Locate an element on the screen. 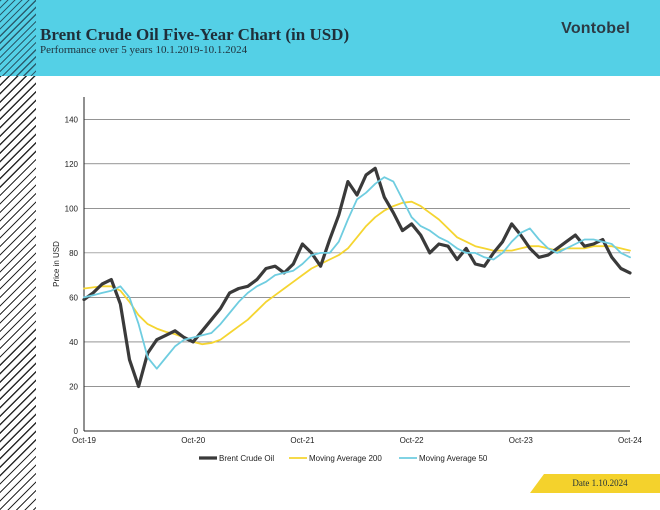 The image size is (660, 510). legend-label: Moving Average 200 is located at coordinates (345, 458).